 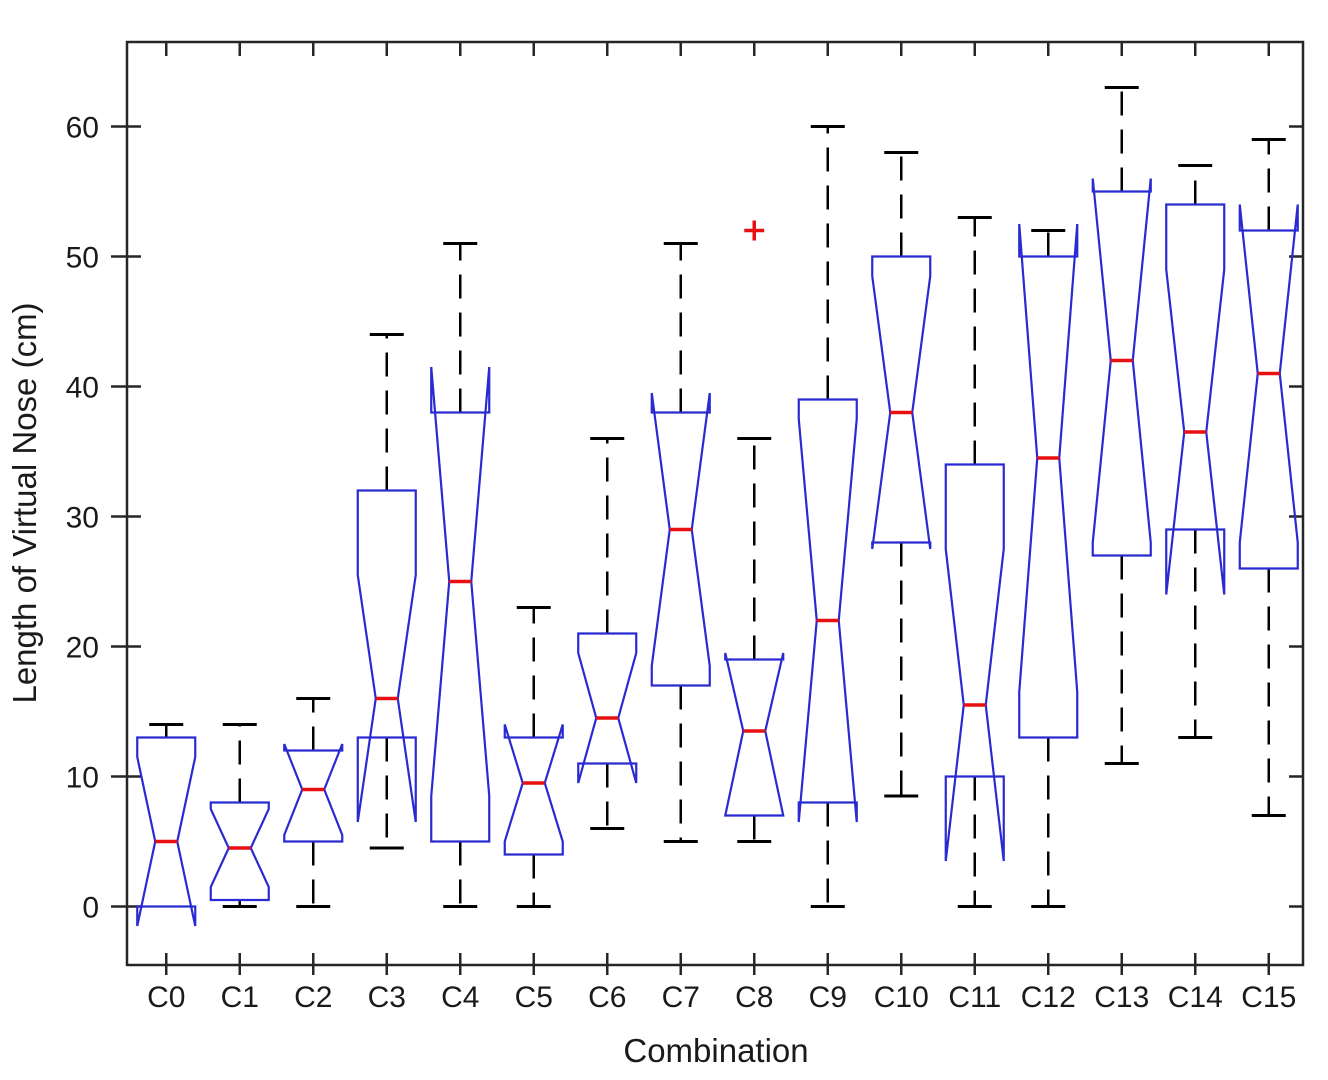 I want to click on box-C13, so click(x=1121, y=367).